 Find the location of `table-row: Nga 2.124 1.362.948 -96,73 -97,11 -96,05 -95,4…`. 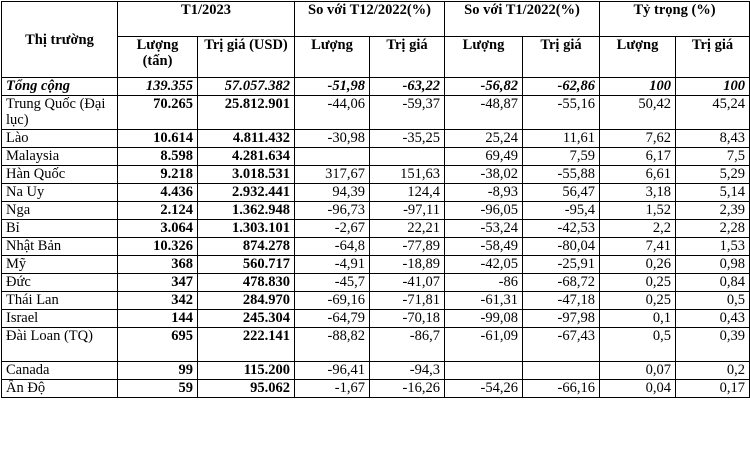

table-row: Nga 2.124 1.362.948 -96,73 -97,11 -96,05 -95,4… is located at coordinates (375, 210).